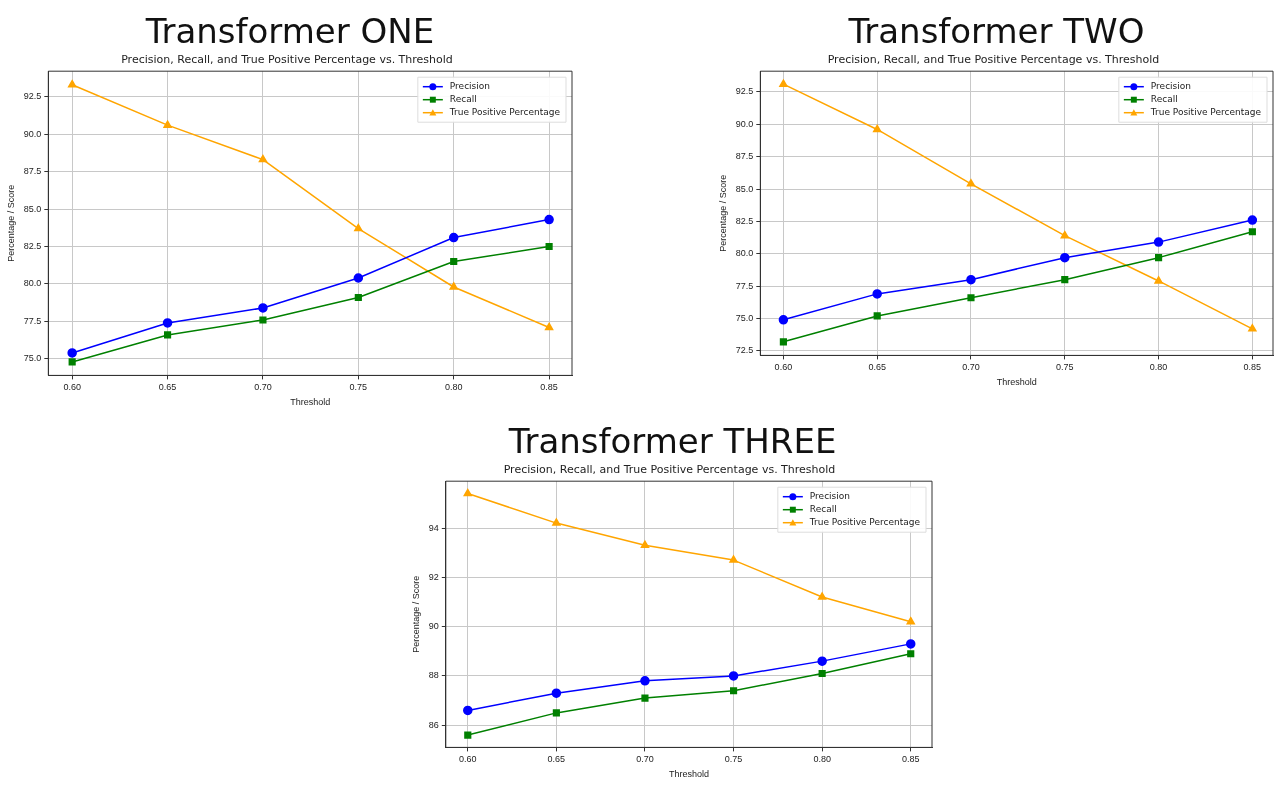 The height and width of the screenshot is (789, 1281). Describe the element at coordinates (433, 576) in the screenshot. I see `y-tick-label: 92` at that location.